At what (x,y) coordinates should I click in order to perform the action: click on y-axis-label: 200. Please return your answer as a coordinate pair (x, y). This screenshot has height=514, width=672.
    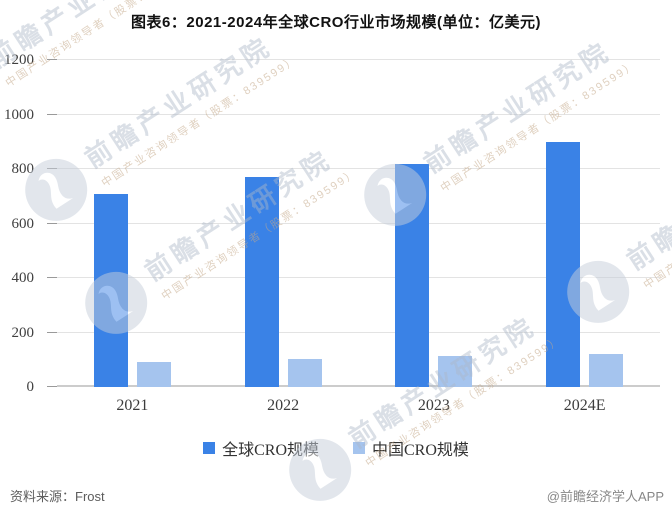
    Looking at the image, I should click on (23, 332).